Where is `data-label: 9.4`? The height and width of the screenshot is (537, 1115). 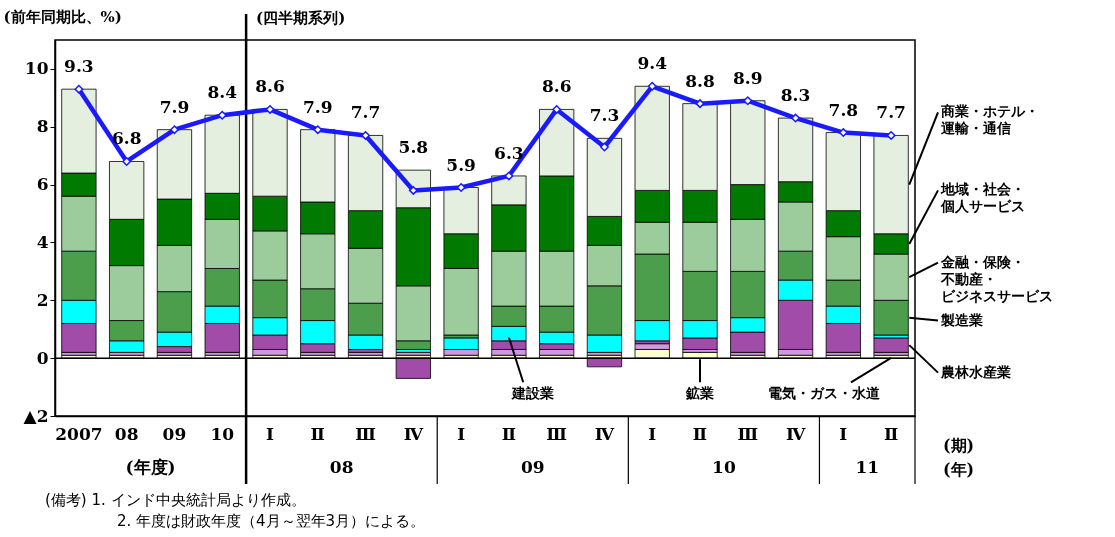 data-label: 9.4 is located at coordinates (652, 63).